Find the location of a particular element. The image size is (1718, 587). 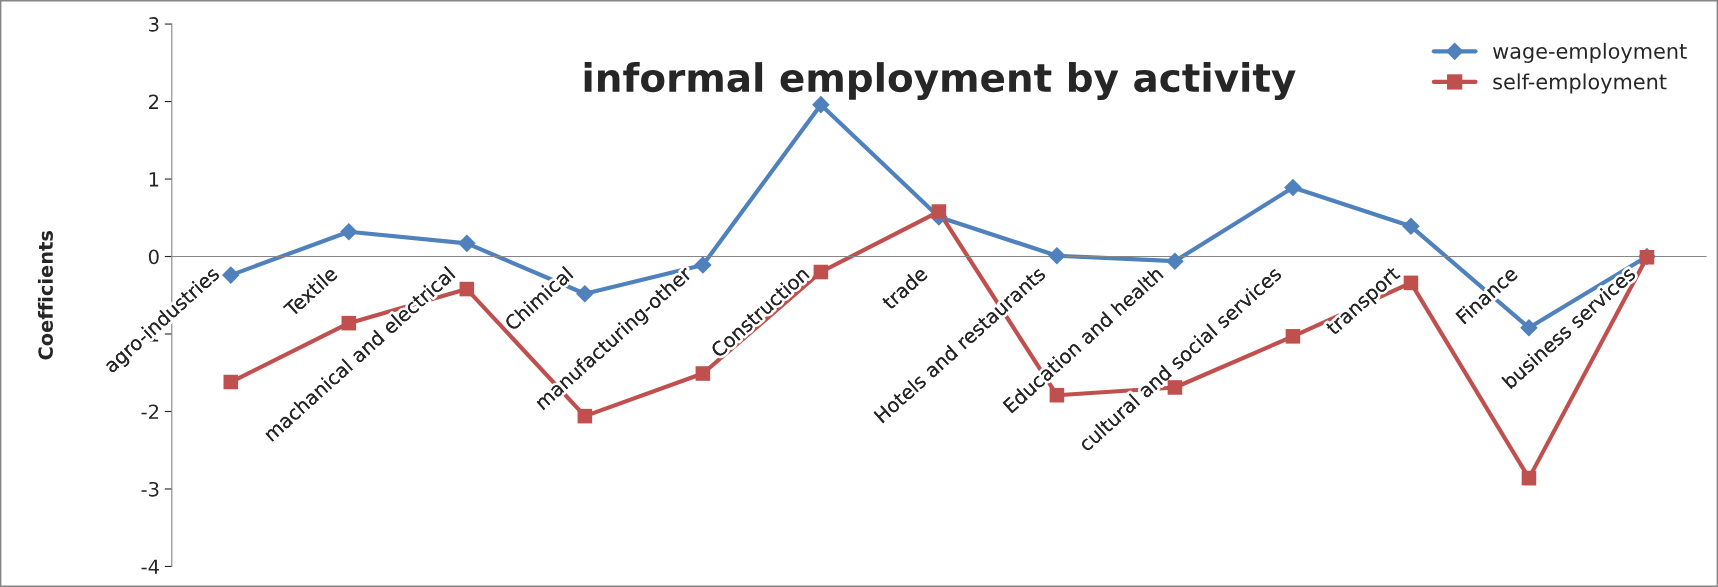

y-axis-title: Coefficients is located at coordinates (45, 295).